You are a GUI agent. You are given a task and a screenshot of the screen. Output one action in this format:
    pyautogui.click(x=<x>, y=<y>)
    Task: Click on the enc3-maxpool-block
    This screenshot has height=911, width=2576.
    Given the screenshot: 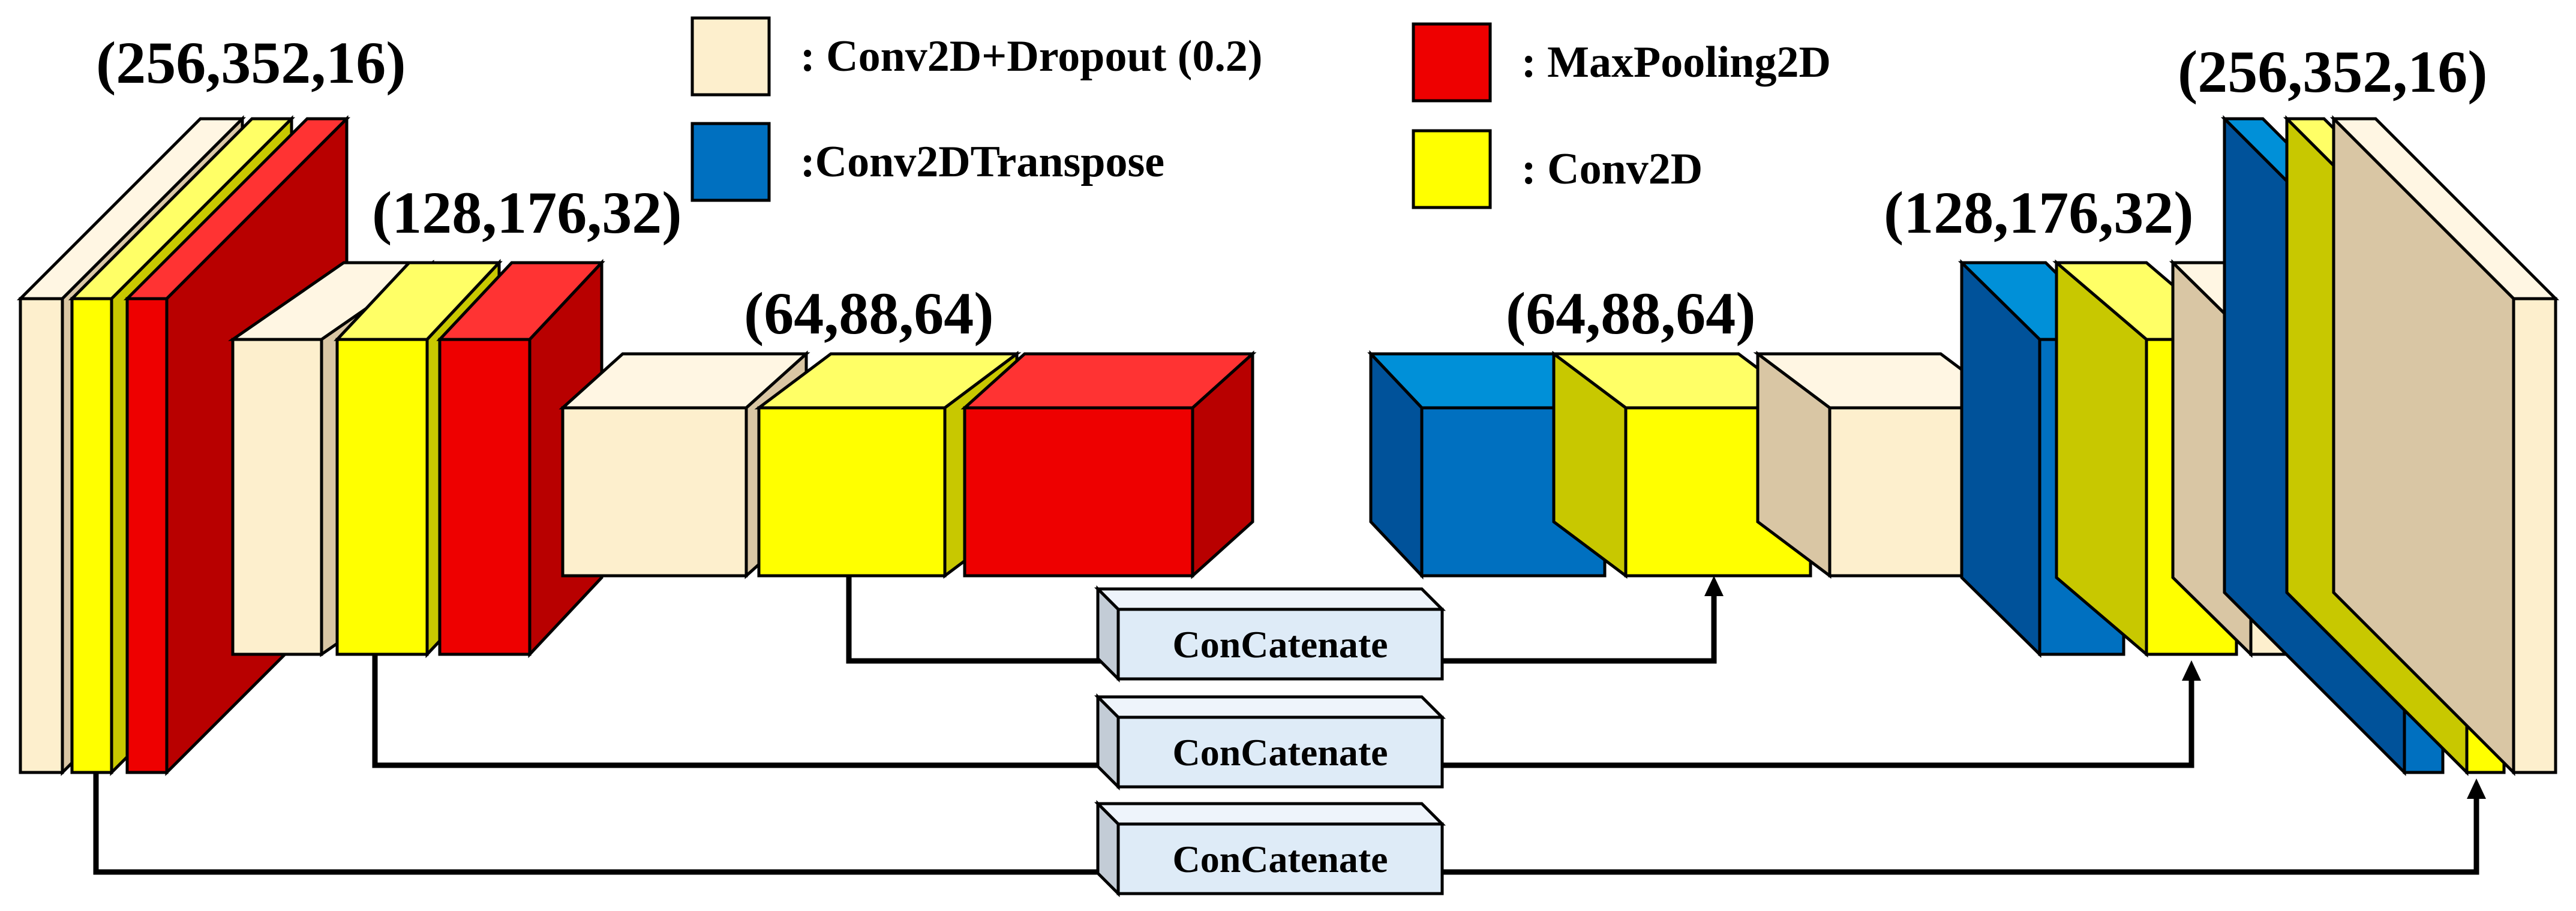 What is the action you would take?
    pyautogui.click(x=1108, y=464)
    